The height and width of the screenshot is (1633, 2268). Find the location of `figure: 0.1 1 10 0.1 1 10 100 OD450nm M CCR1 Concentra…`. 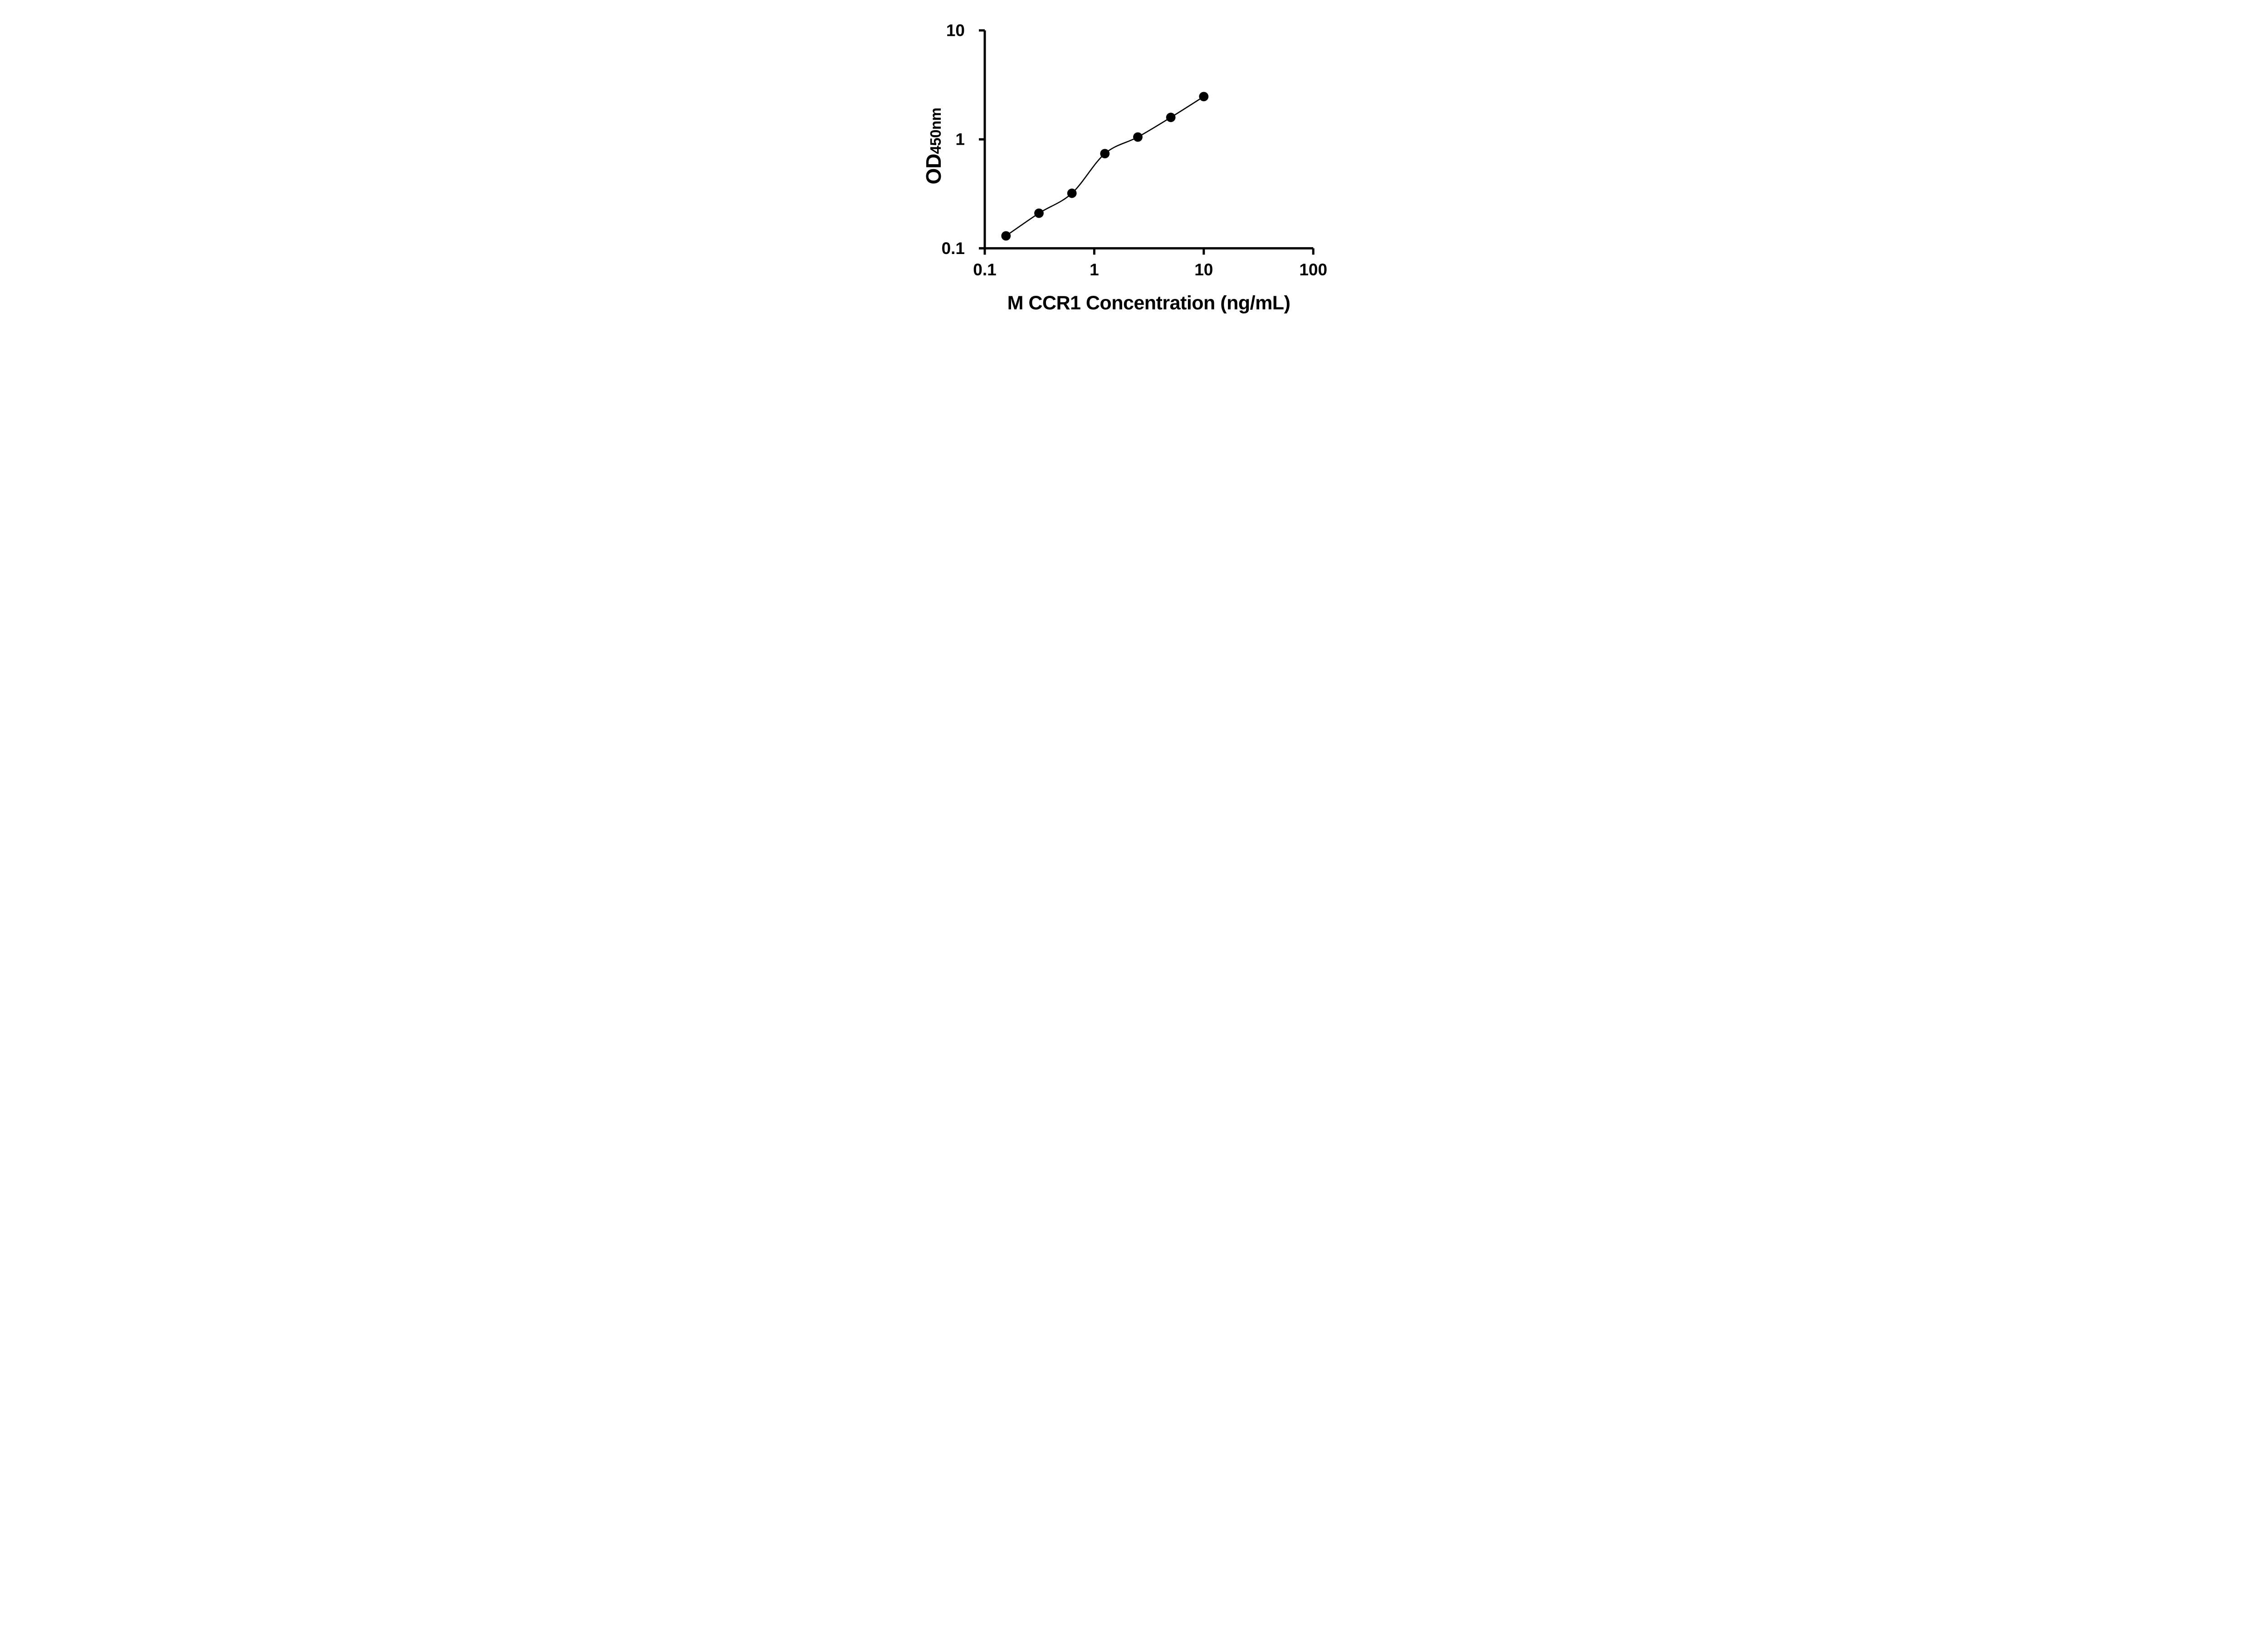

figure: 0.1 1 10 0.1 1 10 100 OD450nm M CCR1 Concentra… is located at coordinates (1134, 163).